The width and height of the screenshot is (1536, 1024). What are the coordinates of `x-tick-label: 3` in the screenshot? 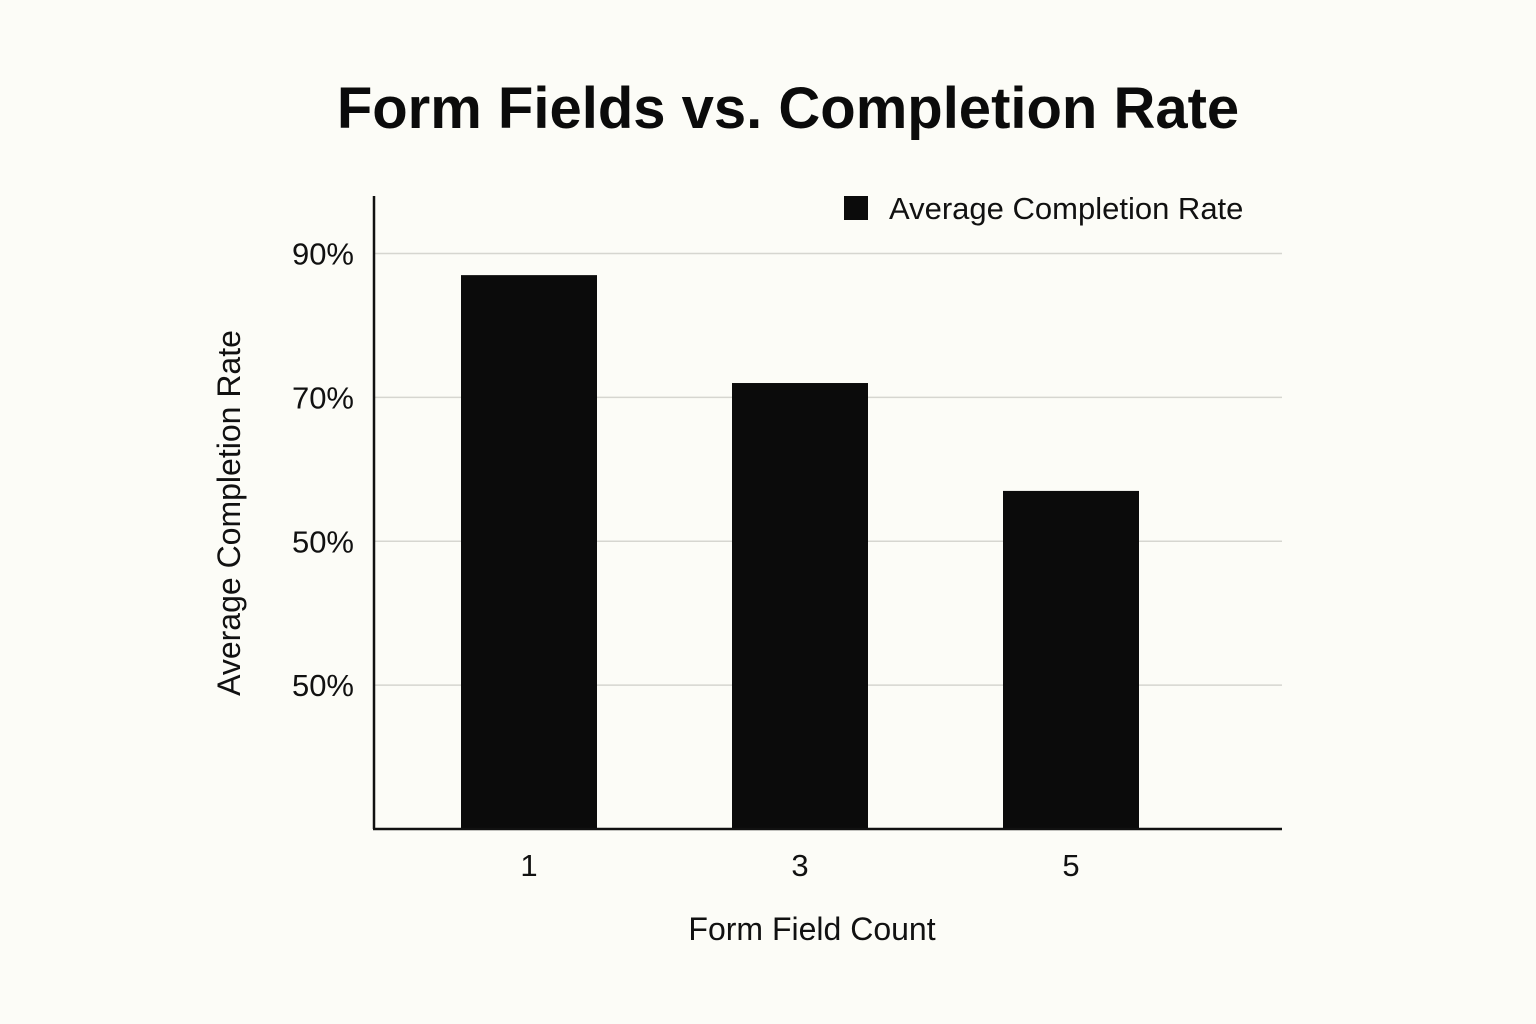 It's located at (799, 865).